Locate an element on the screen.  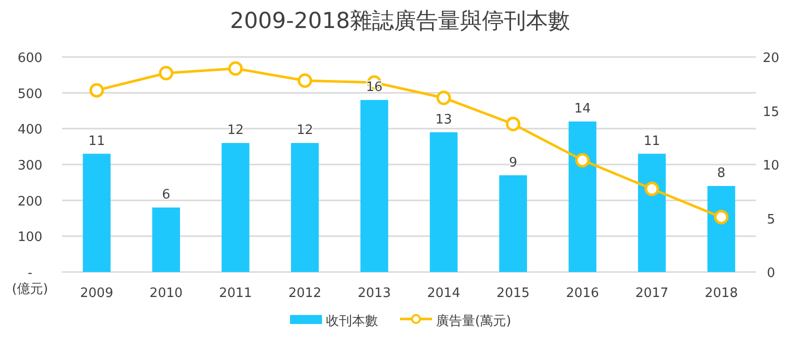
x-tick-label: 2010 is located at coordinates (166, 293).